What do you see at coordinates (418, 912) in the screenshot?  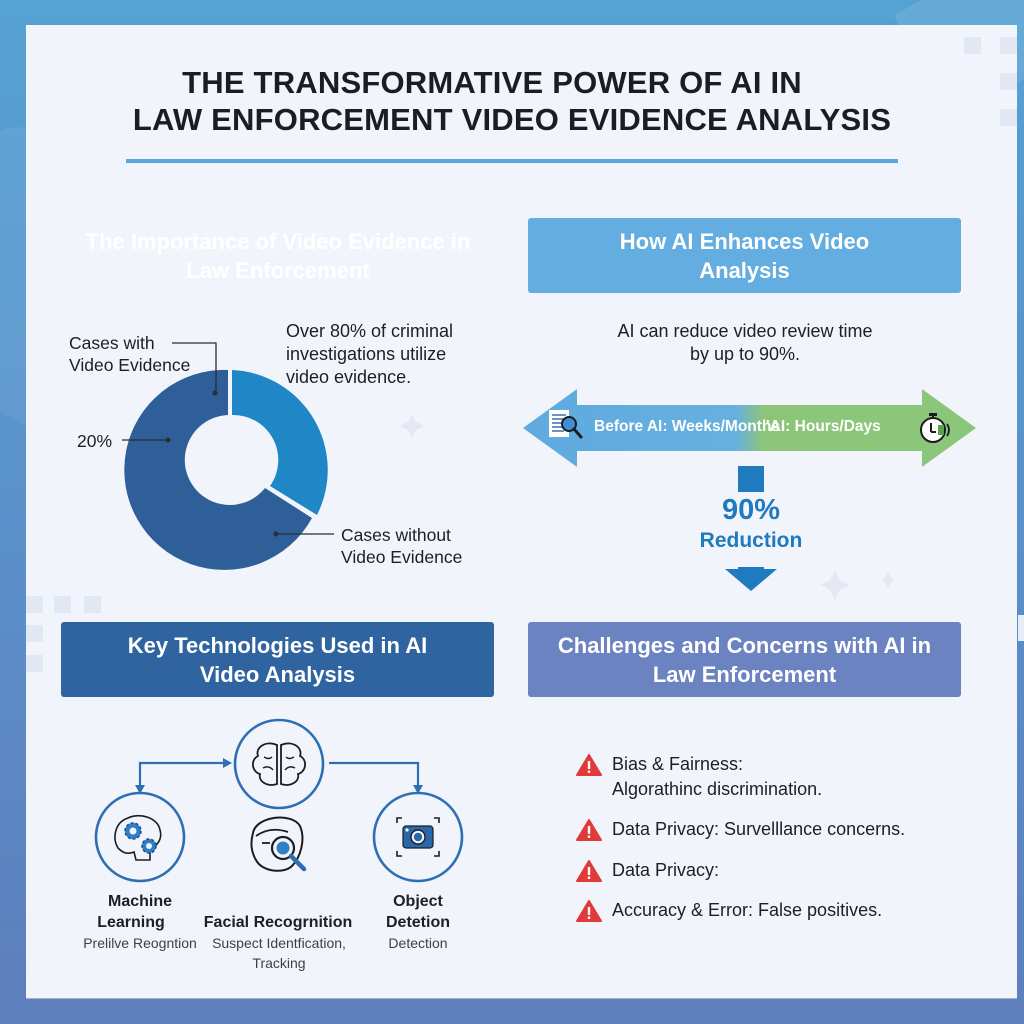 I see `tech-object-detection: Object Detetion` at bounding box center [418, 912].